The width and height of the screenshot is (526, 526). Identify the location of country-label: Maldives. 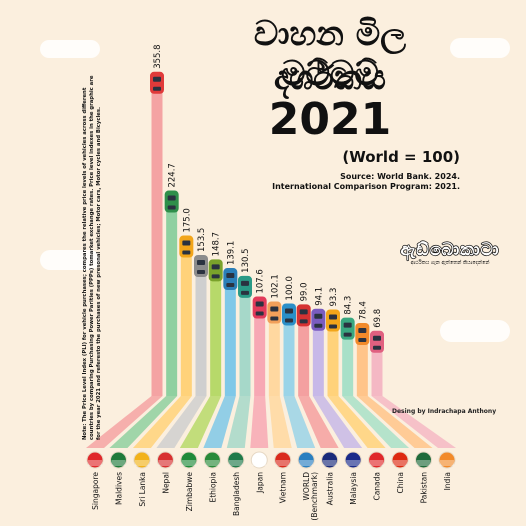
(118, 488).